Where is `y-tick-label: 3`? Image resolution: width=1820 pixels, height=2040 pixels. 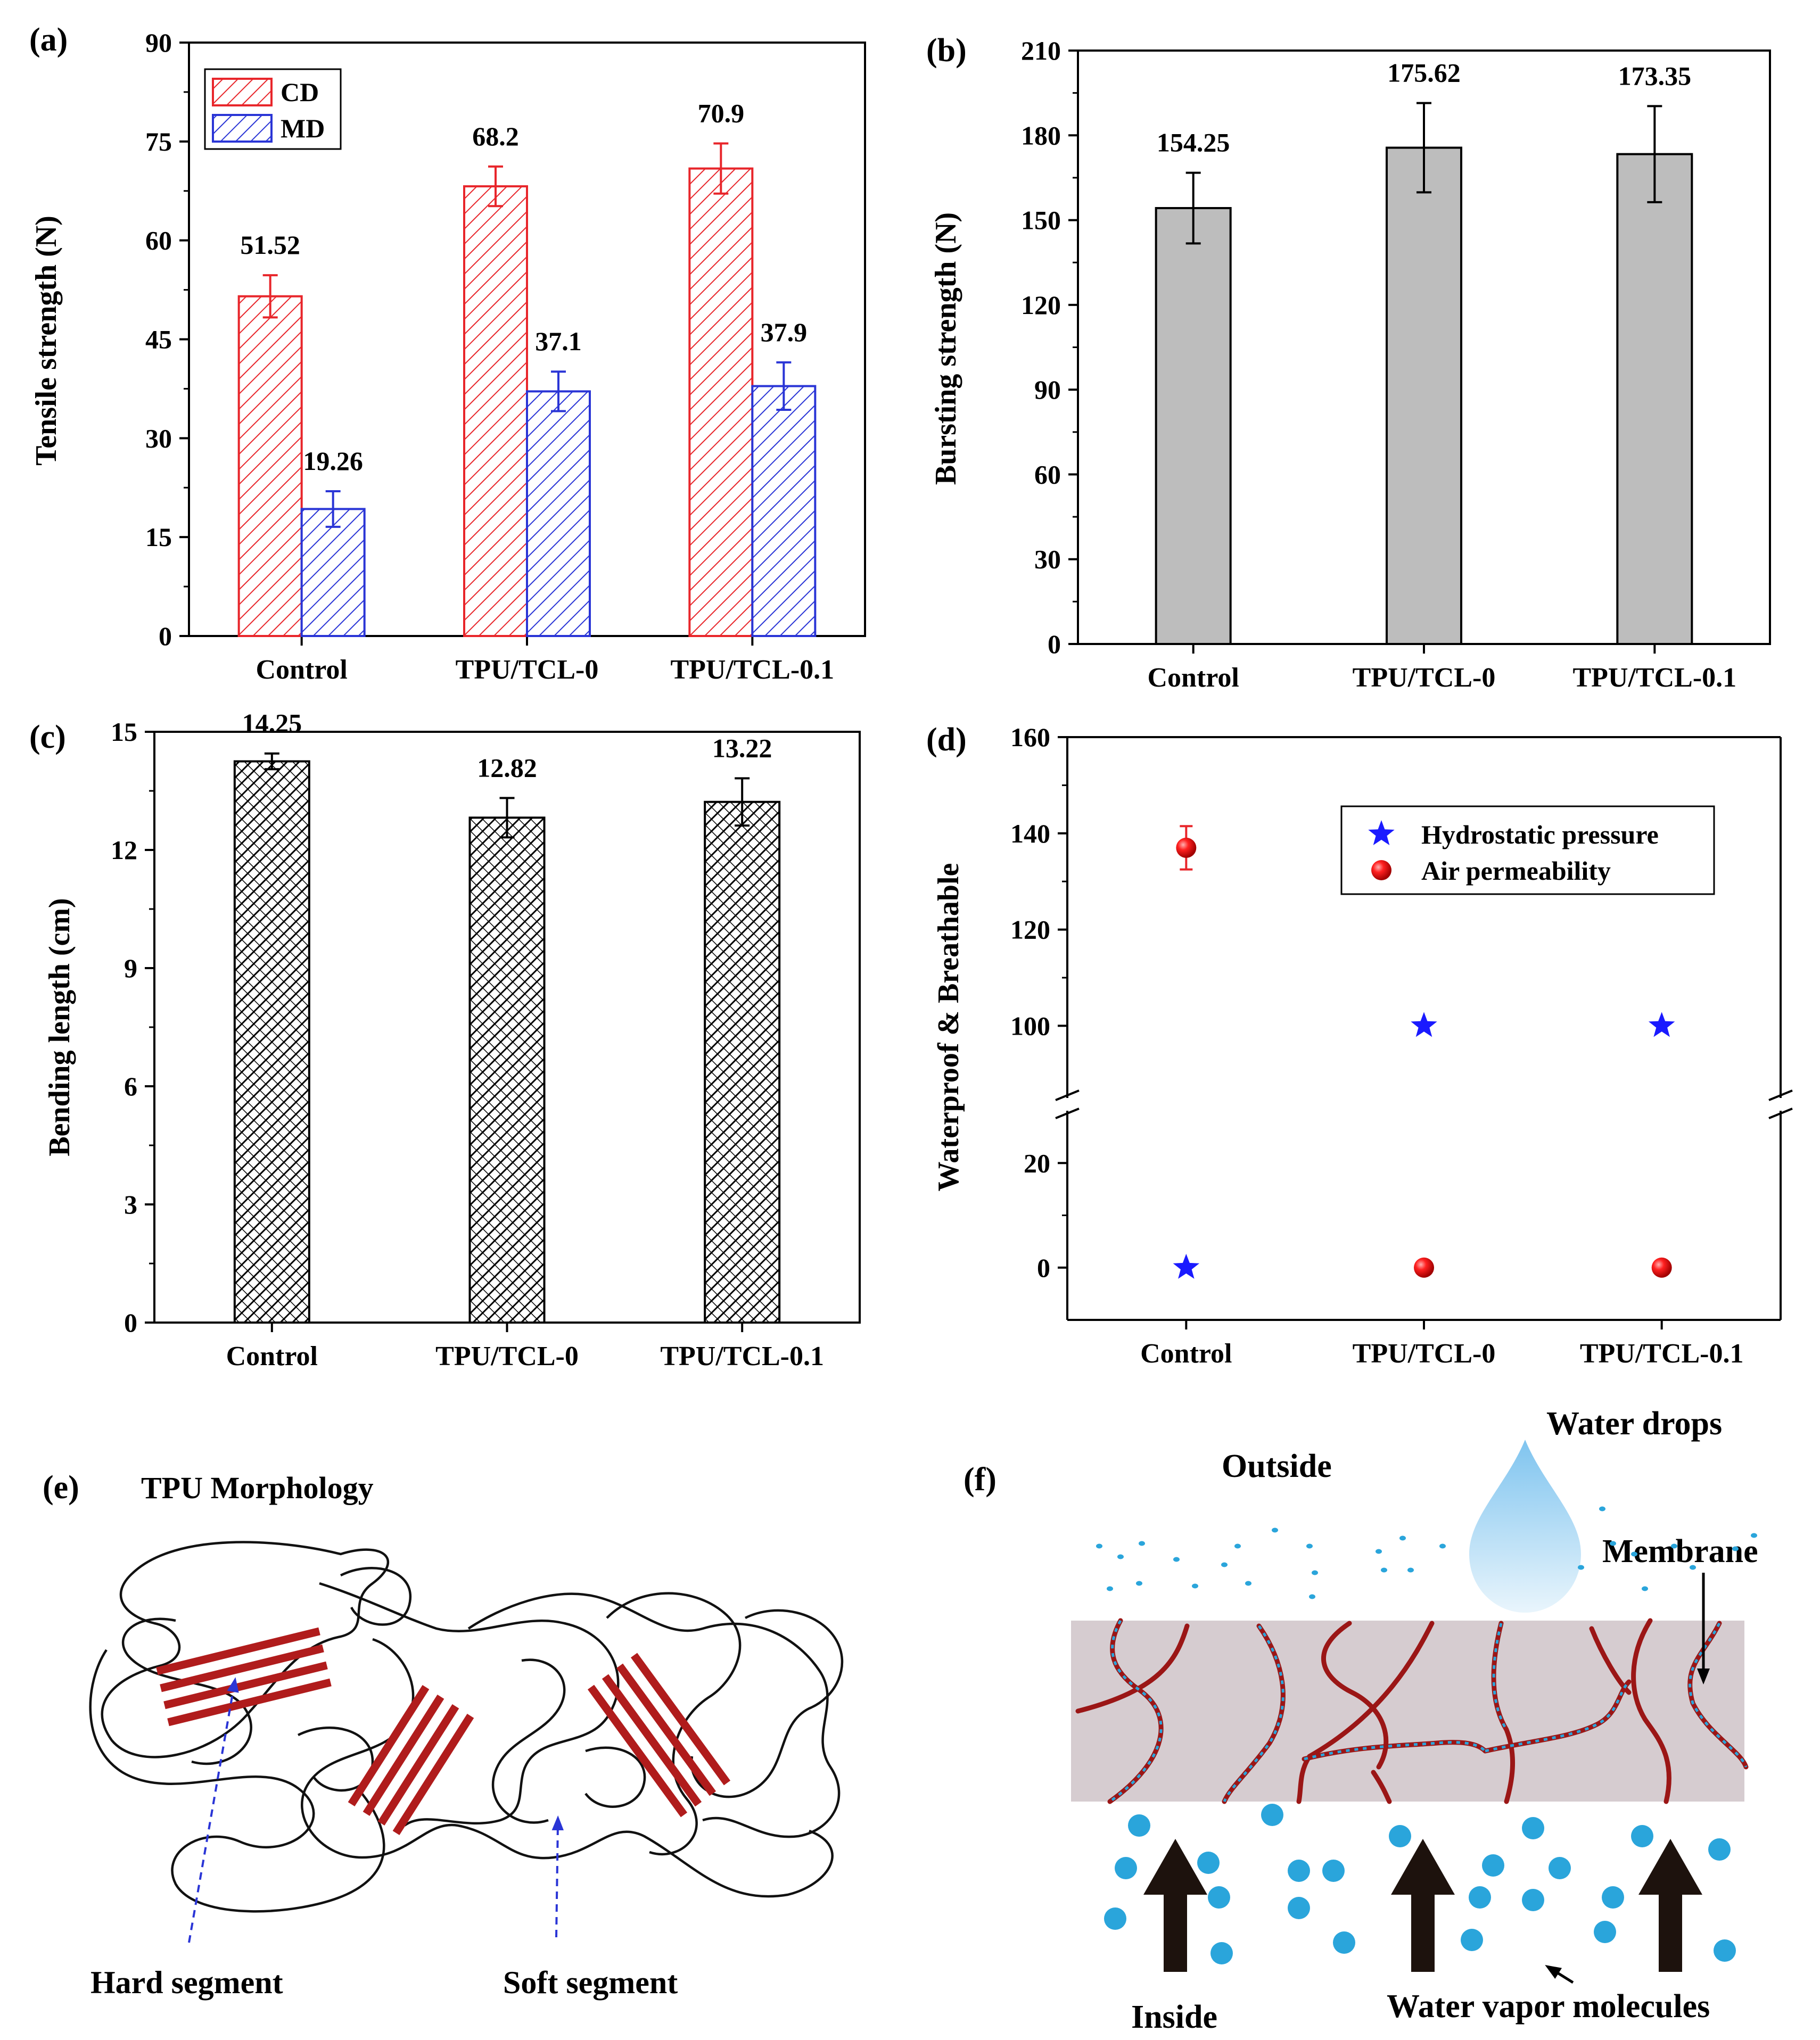
y-tick-label: 3 is located at coordinates (130, 1204).